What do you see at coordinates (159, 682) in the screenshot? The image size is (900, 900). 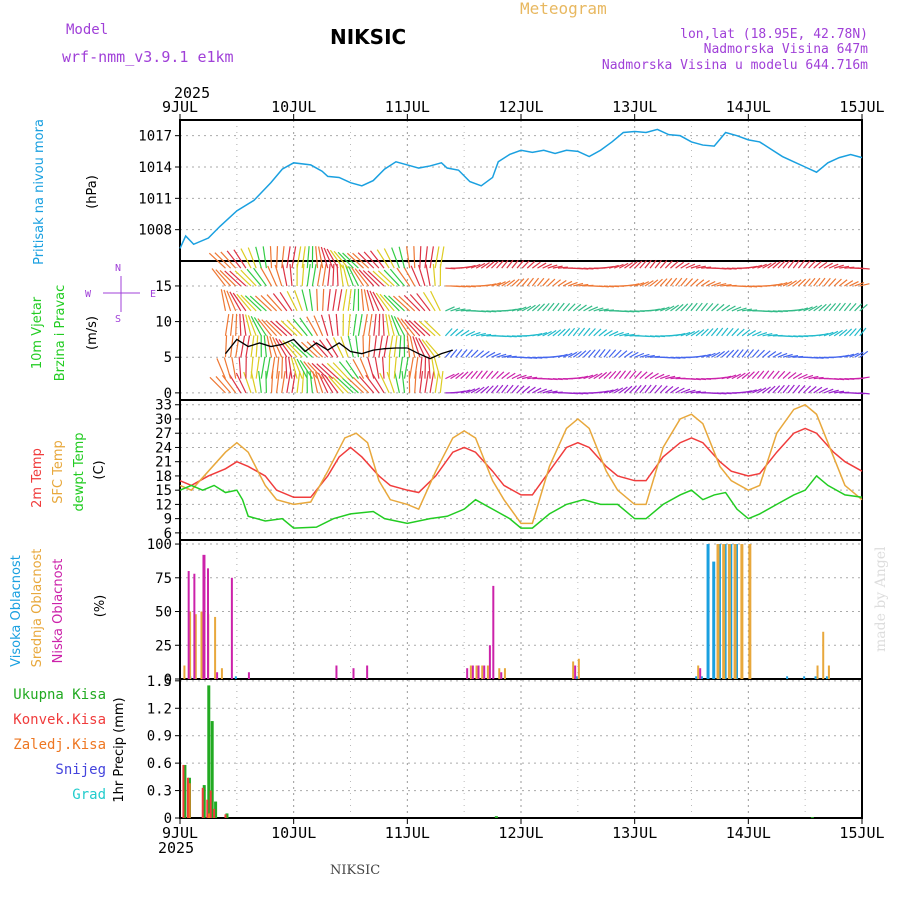 I see `y-tick-label: 1.5` at bounding box center [159, 682].